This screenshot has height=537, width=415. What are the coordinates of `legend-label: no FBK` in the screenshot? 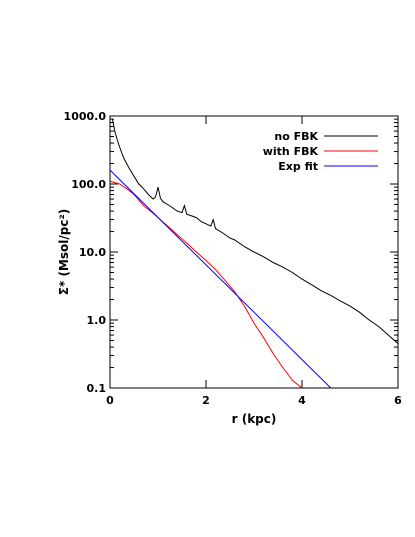 It's located at (296, 136).